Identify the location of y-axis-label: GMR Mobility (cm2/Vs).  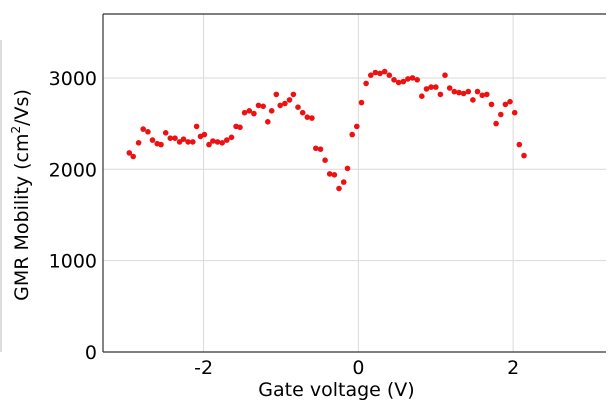
(21, 195).